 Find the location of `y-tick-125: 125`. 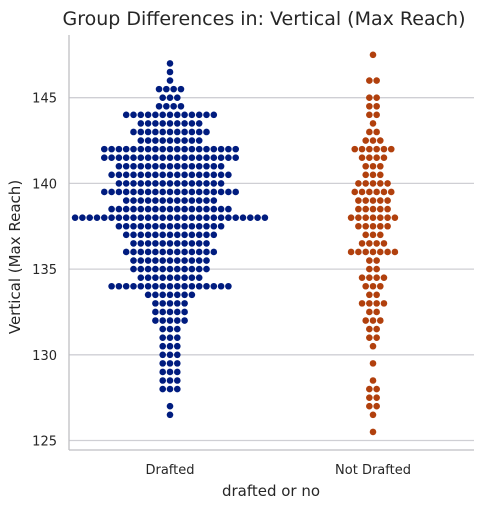

y-tick-125: 125 is located at coordinates (44, 442).